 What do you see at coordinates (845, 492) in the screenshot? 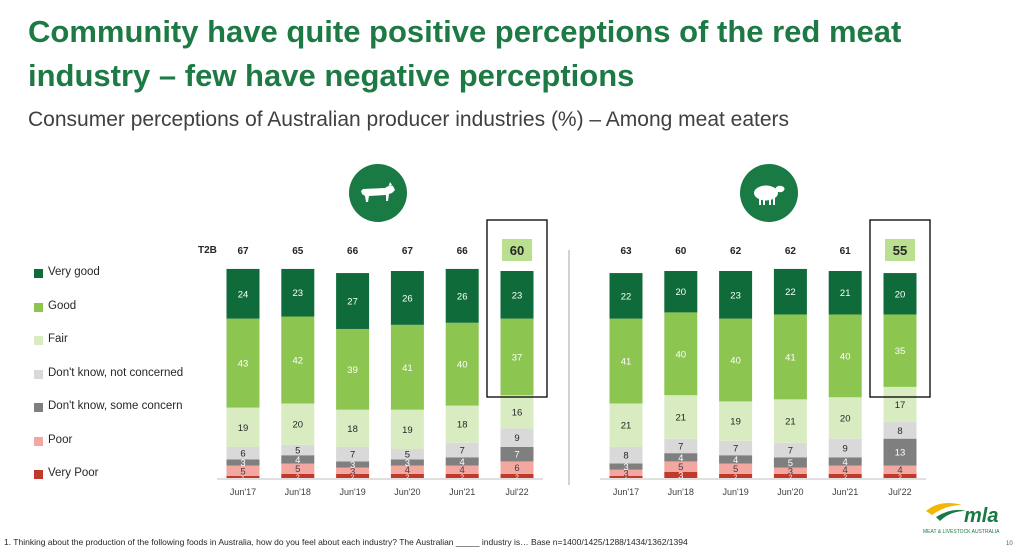
I see `x-tick-label: Jun'21` at bounding box center [845, 492].